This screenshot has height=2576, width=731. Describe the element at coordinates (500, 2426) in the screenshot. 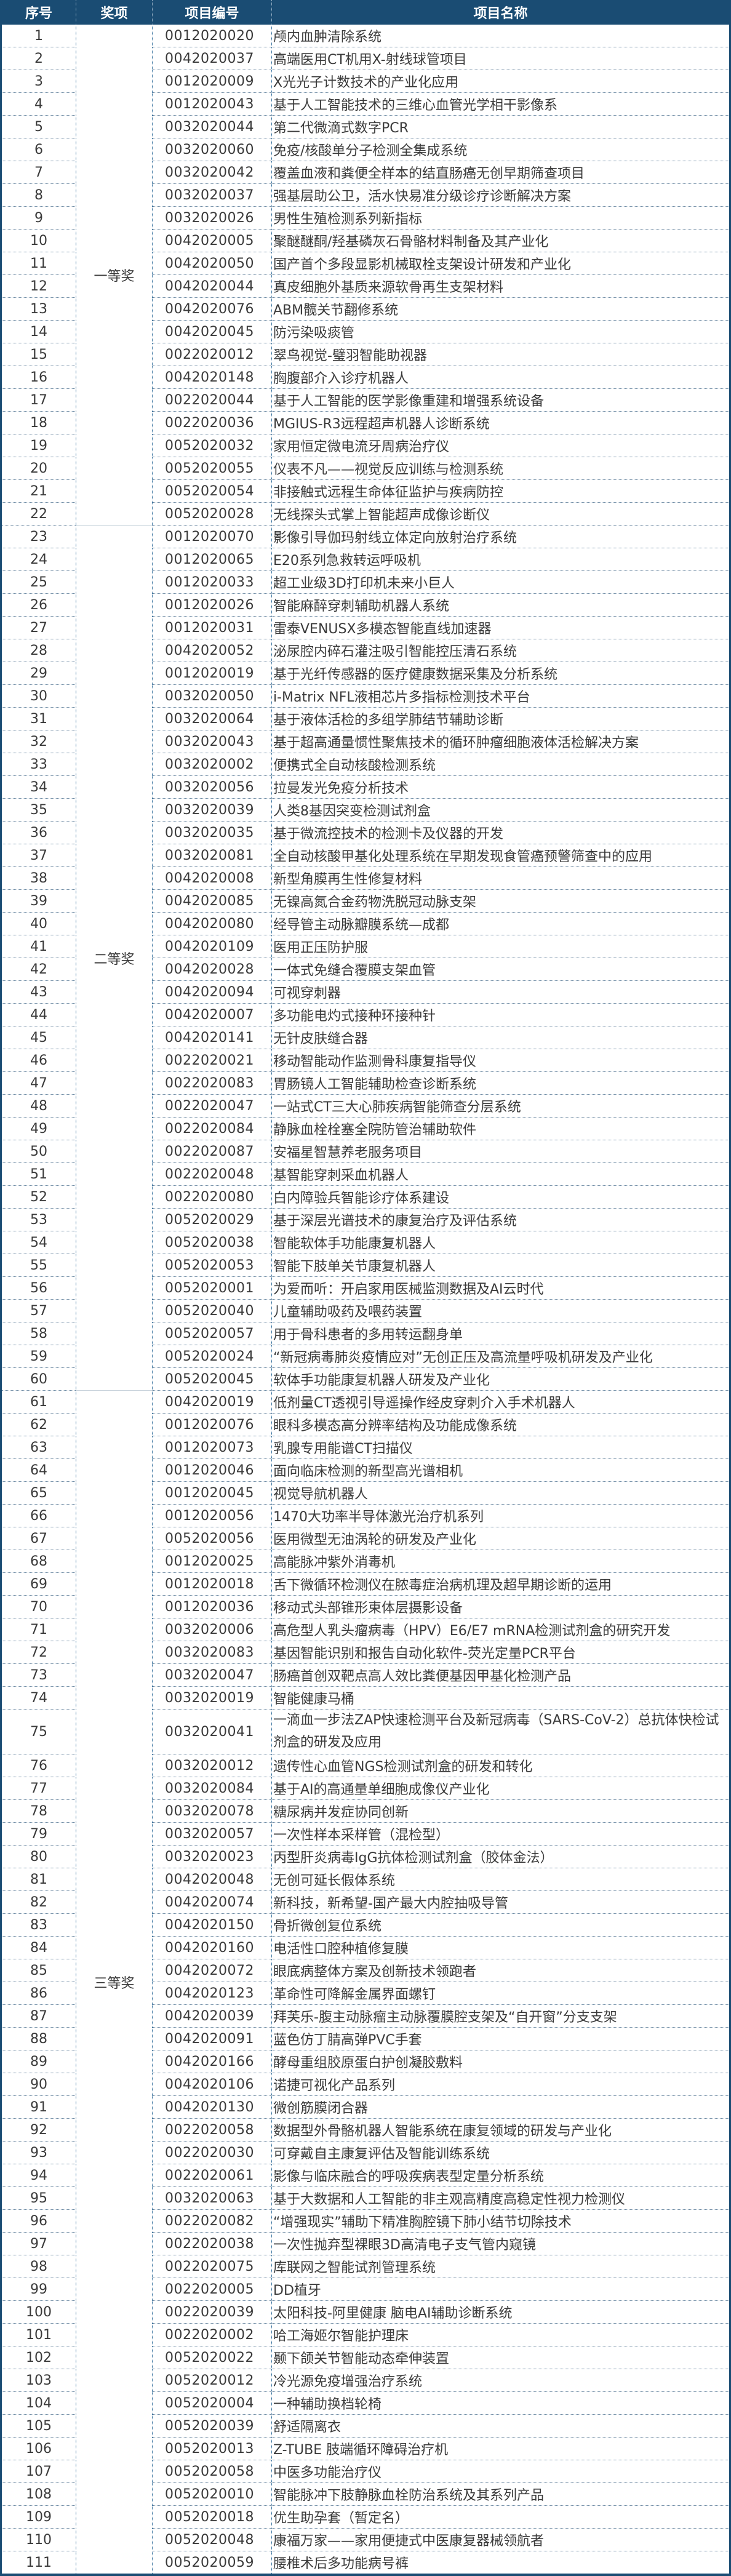

I see `project-name: 舒适隔离衣` at that location.